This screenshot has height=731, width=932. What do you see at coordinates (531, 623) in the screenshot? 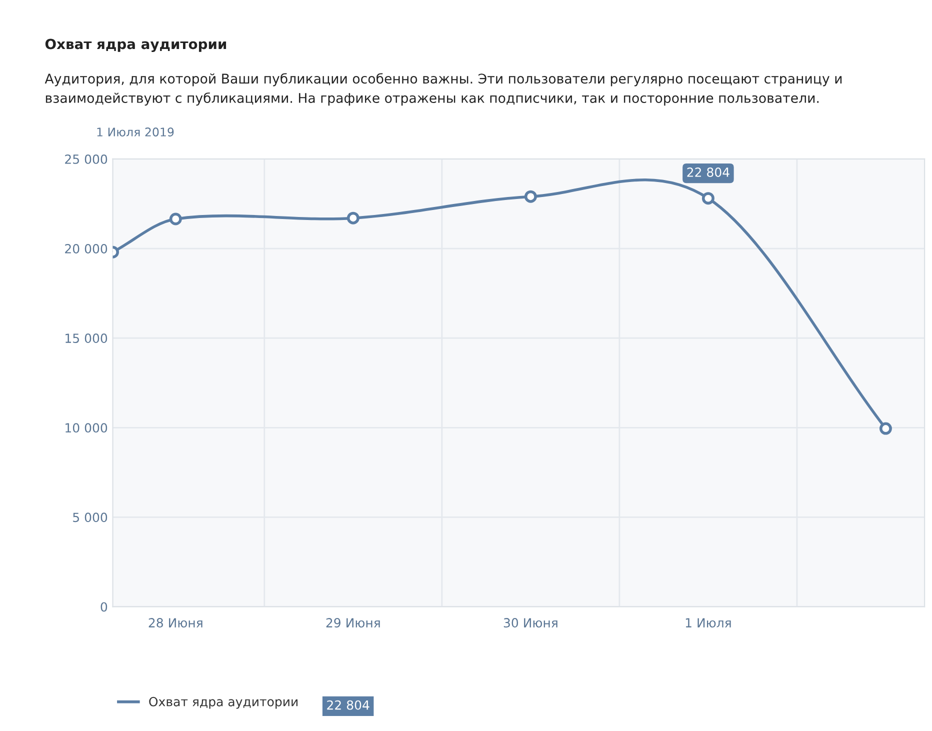
I see `x-tick-label: 30 Июня` at bounding box center [531, 623].